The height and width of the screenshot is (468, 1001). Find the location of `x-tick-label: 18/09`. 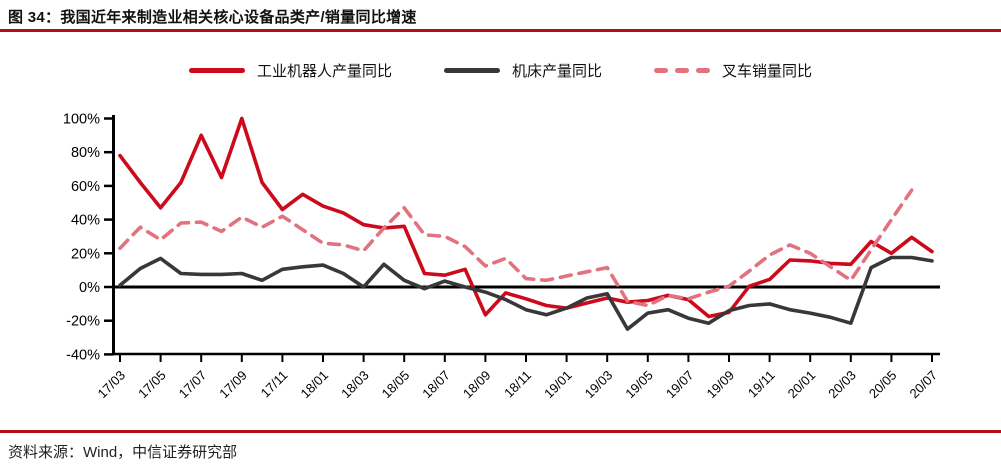

x-tick-label: 18/09 is located at coordinates (477, 385).